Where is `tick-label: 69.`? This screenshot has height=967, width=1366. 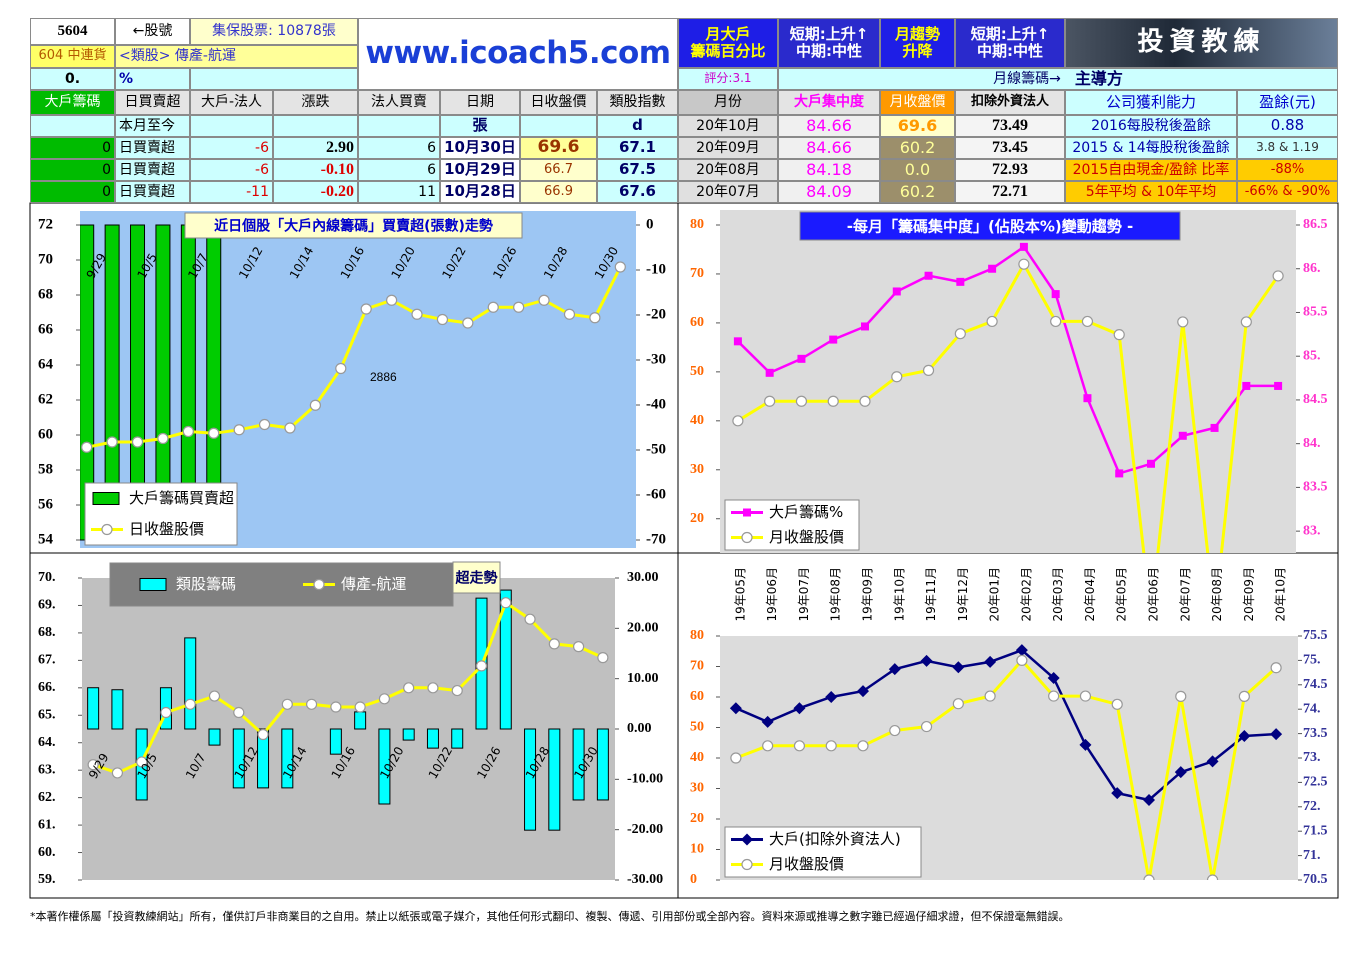
tick-label: 69. is located at coordinates (47, 605).